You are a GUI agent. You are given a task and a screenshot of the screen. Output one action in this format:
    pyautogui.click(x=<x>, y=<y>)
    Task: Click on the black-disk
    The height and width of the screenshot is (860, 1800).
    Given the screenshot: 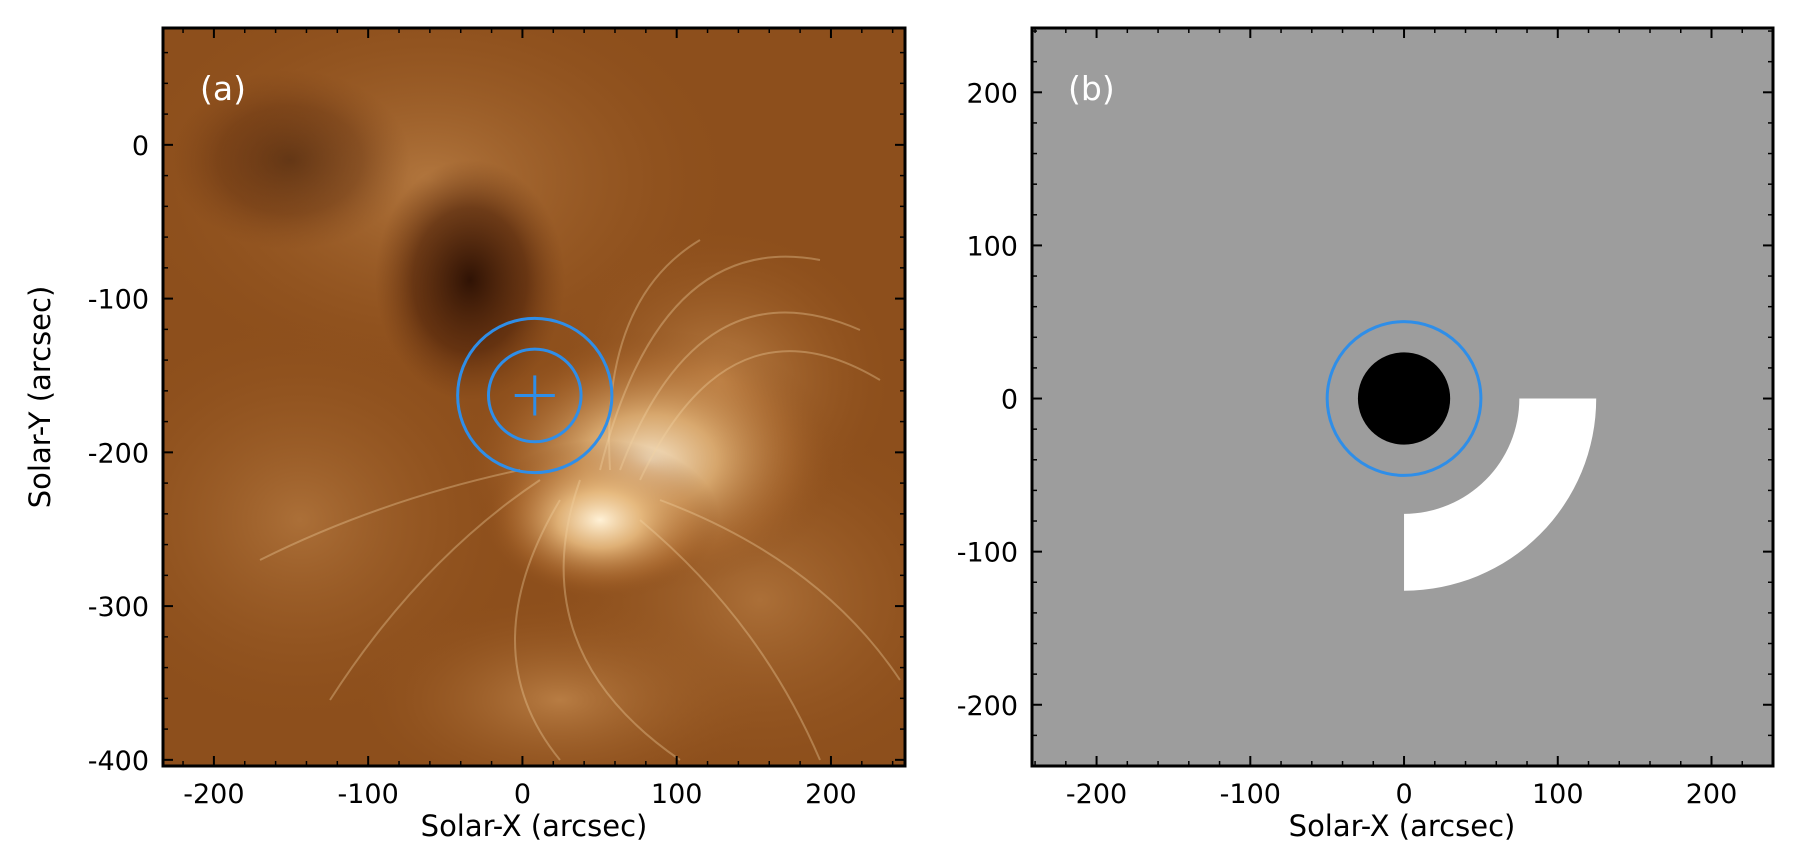 What is the action you would take?
    pyautogui.click(x=1404, y=398)
    